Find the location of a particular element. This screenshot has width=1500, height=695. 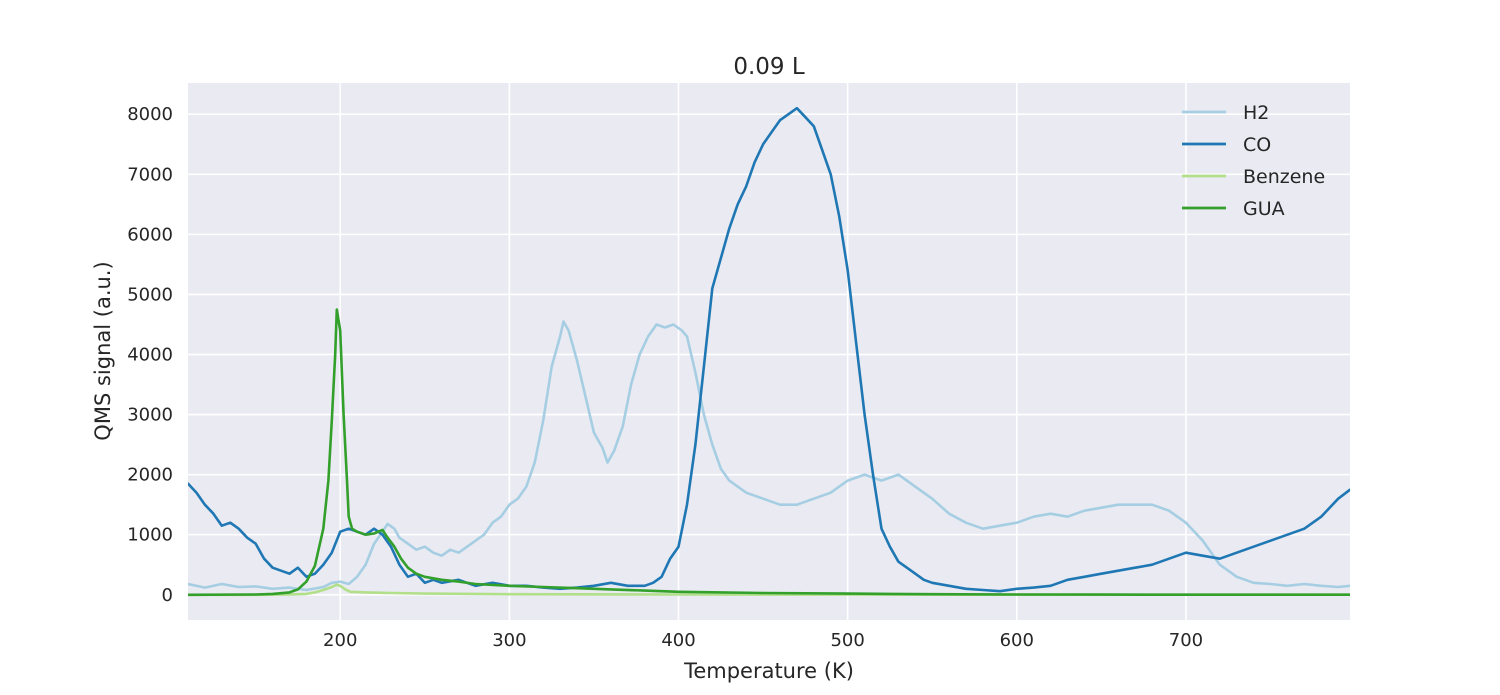

x-tick-label: 200 is located at coordinates (340, 640).